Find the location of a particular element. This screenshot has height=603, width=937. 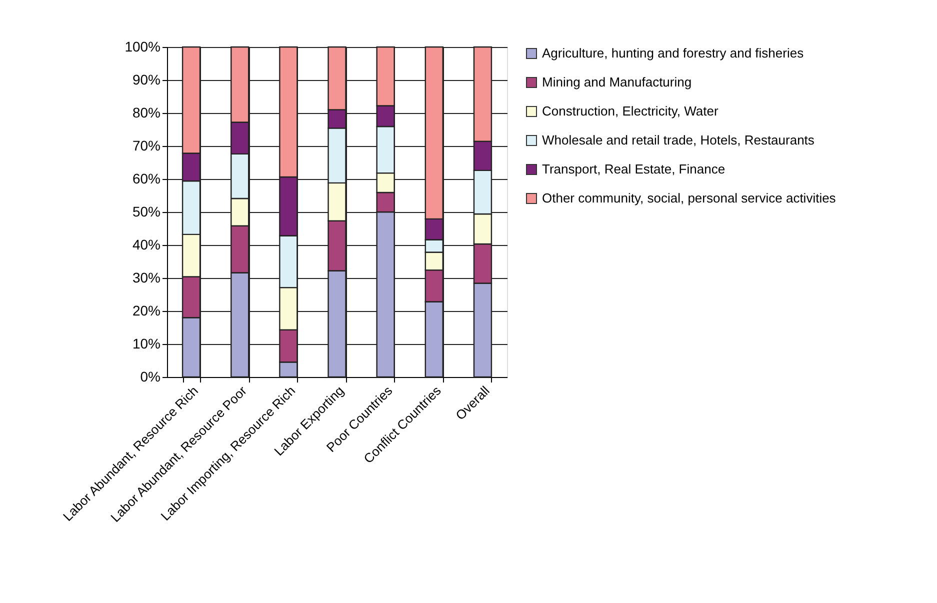

y-tick-label: 70% is located at coordinates (146, 146).